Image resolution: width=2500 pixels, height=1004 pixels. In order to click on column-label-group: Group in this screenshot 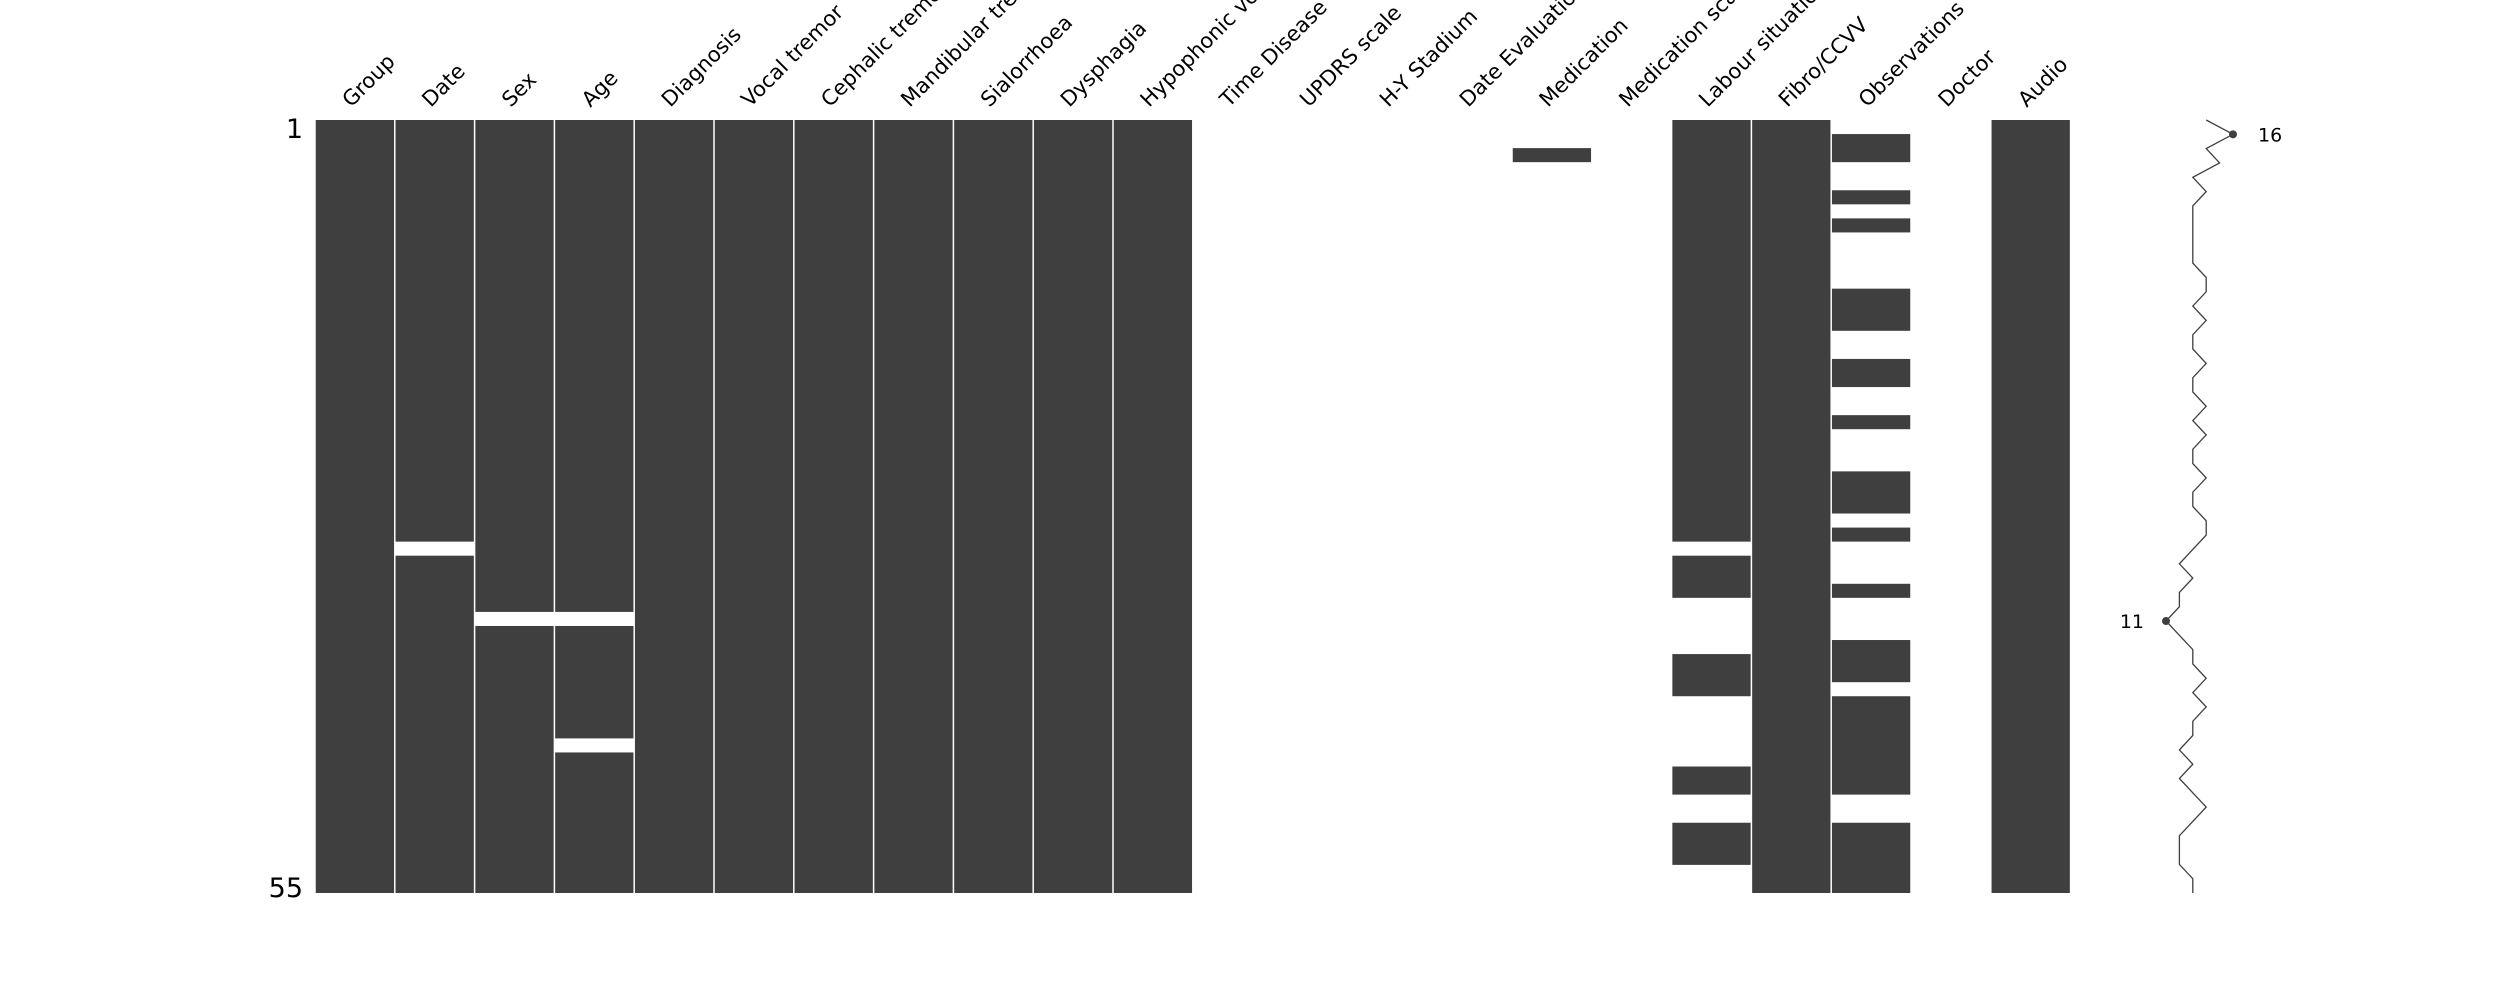, I will do `click(369, 80)`.